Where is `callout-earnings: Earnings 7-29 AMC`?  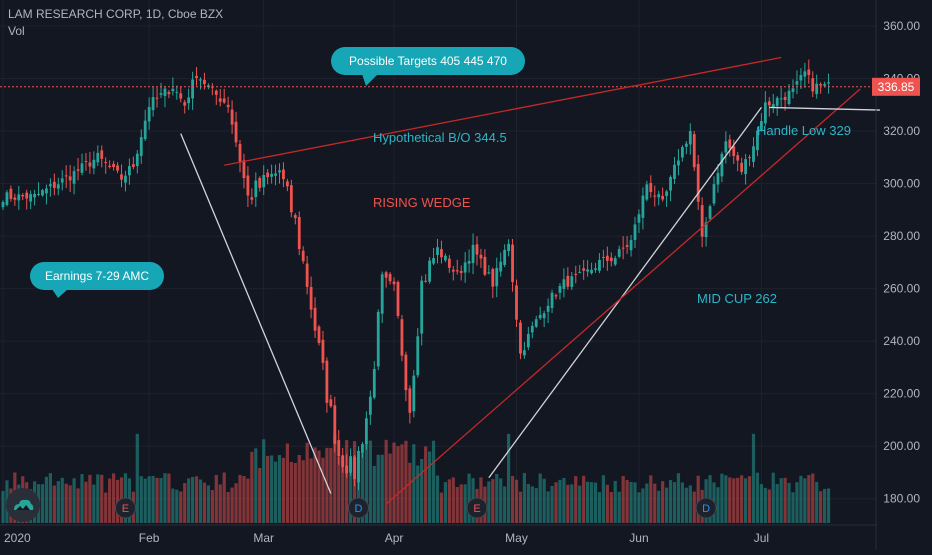
callout-earnings: Earnings 7-29 AMC is located at coordinates (97, 280).